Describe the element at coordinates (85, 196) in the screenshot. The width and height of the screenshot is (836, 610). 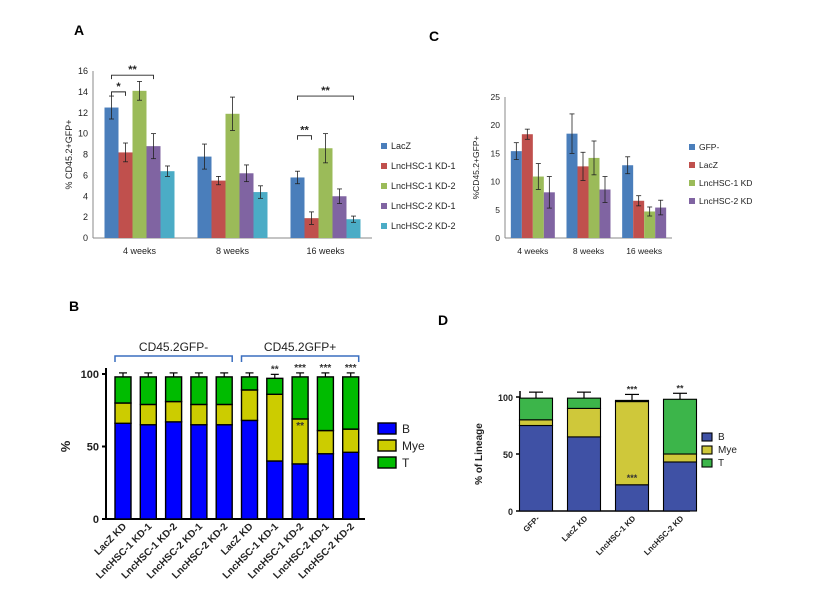
I see `panel-a-y-tick-label: 4` at that location.